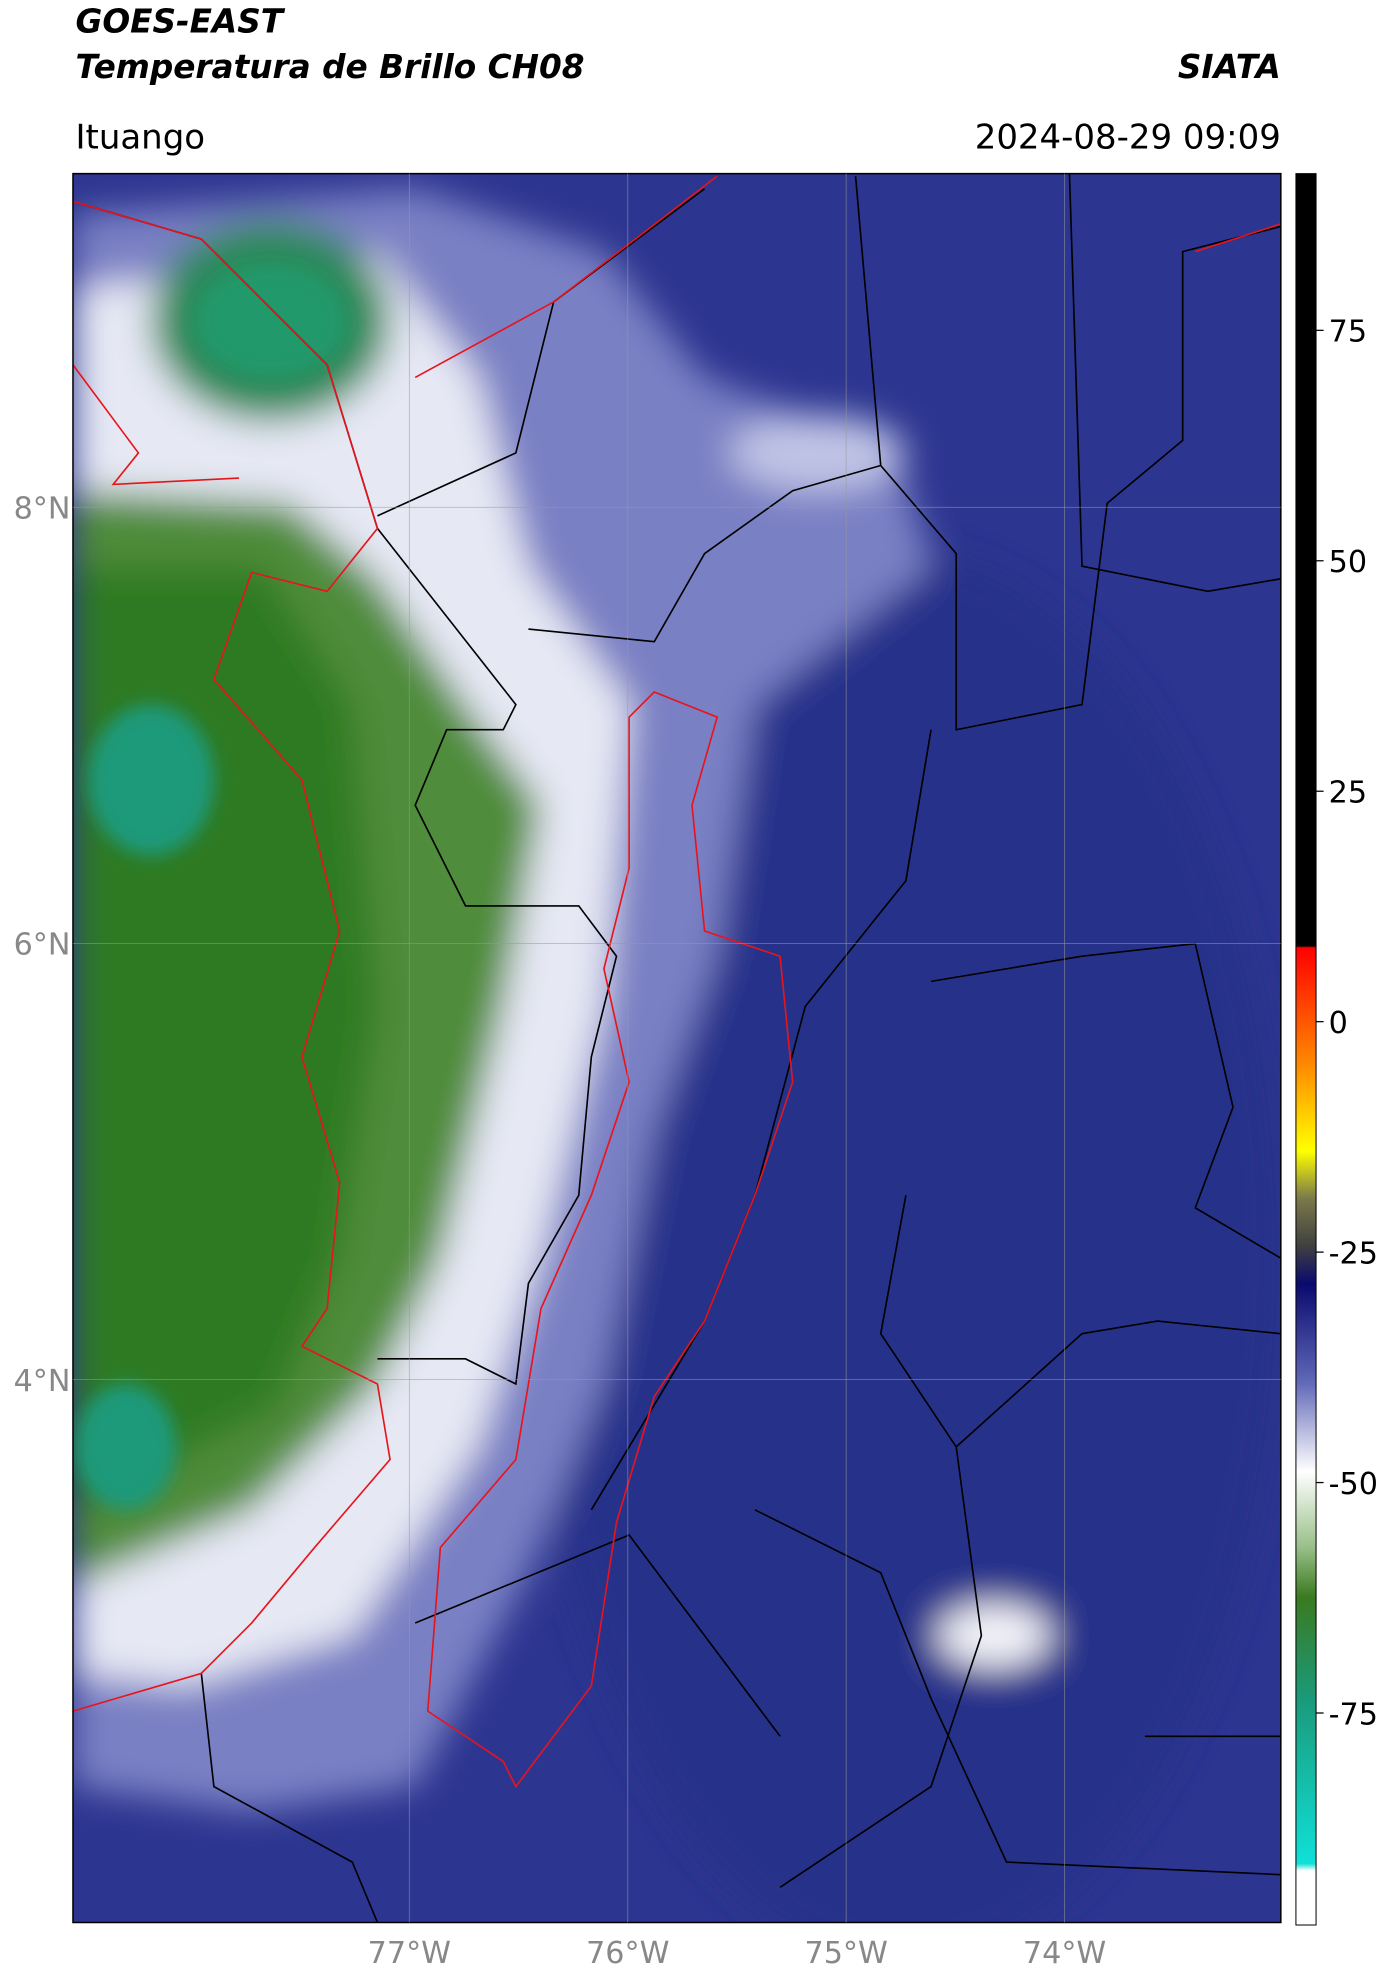 This screenshot has width=1384, height=1985. I want to click on x-tick-label: 74°W, so click(1064, 1953).